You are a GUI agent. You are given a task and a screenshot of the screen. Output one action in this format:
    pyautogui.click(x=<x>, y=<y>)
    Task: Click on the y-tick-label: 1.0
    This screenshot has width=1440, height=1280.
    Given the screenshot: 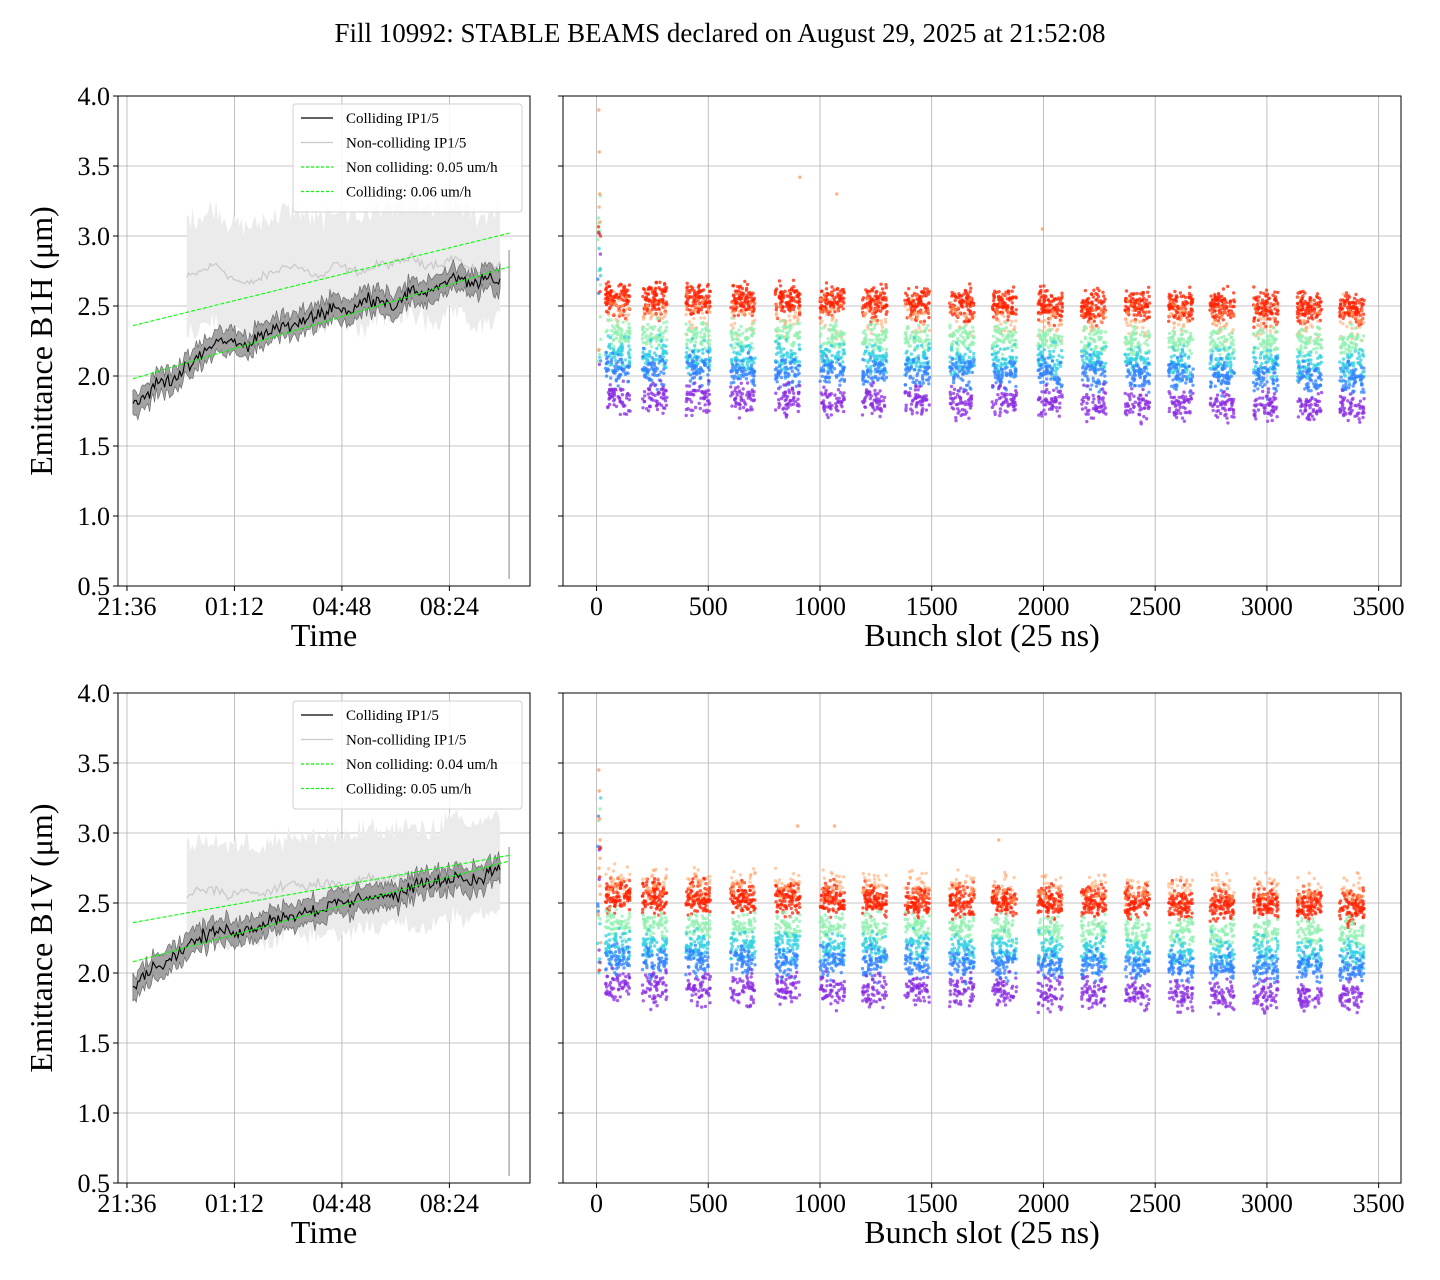 What is the action you would take?
    pyautogui.click(x=94, y=516)
    